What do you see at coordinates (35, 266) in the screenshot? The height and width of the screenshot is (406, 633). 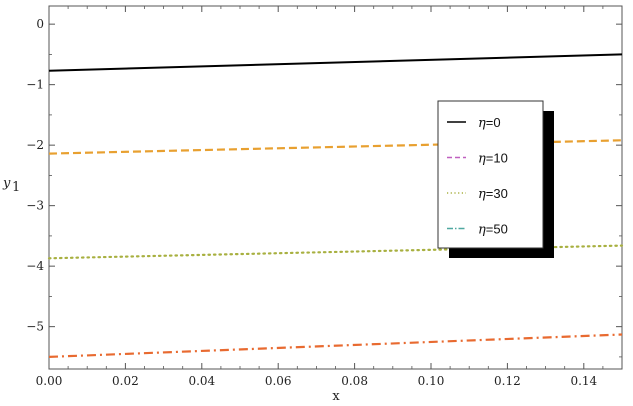 I see `y-tick-label: −4` at bounding box center [35, 266].